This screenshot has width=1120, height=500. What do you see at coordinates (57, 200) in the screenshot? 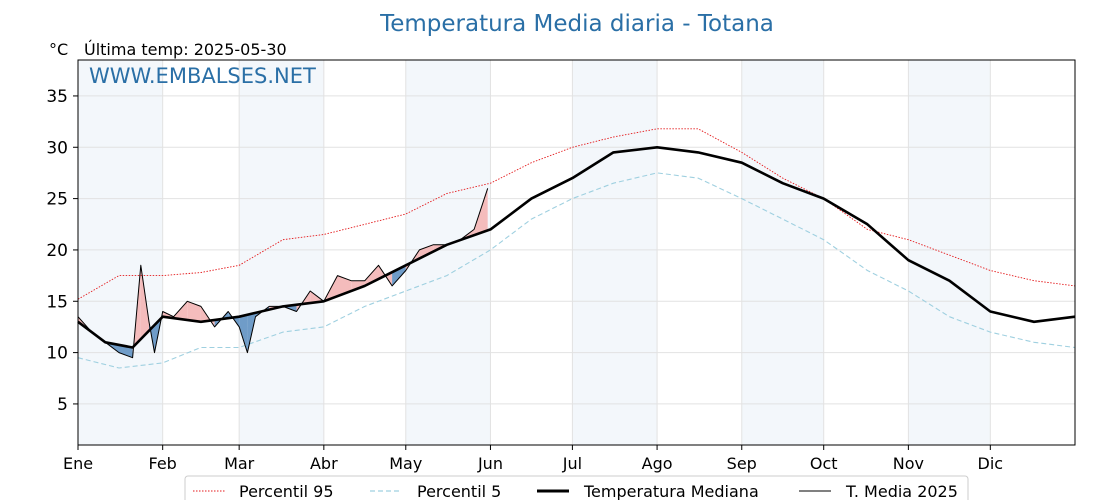
I see `y-tick-label: 25` at bounding box center [57, 200].